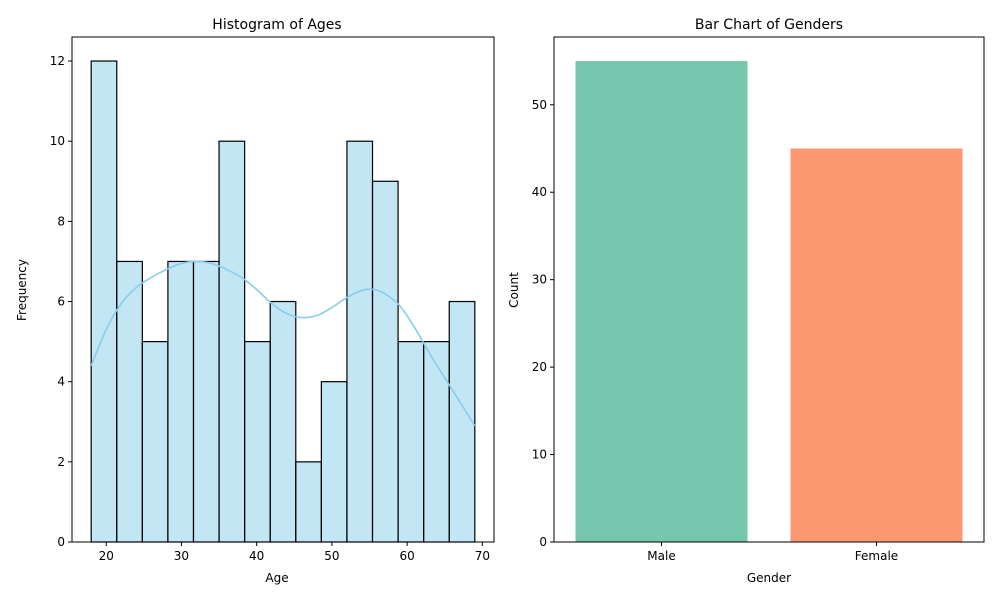 This screenshot has height=600, width=1000. I want to click on gender-y-tick-label: 50, so click(539, 105).